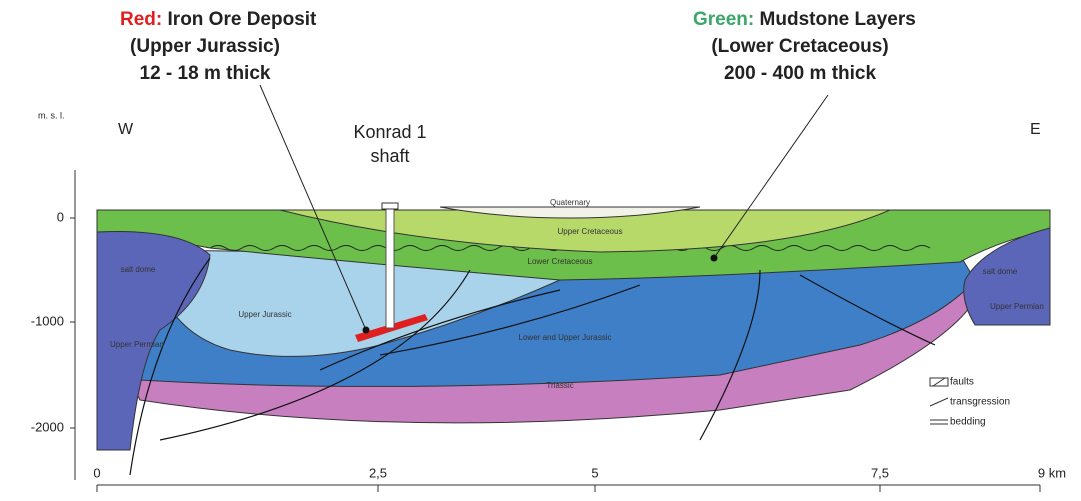  I want to click on x-tick-label: 9 km, so click(1052, 472).